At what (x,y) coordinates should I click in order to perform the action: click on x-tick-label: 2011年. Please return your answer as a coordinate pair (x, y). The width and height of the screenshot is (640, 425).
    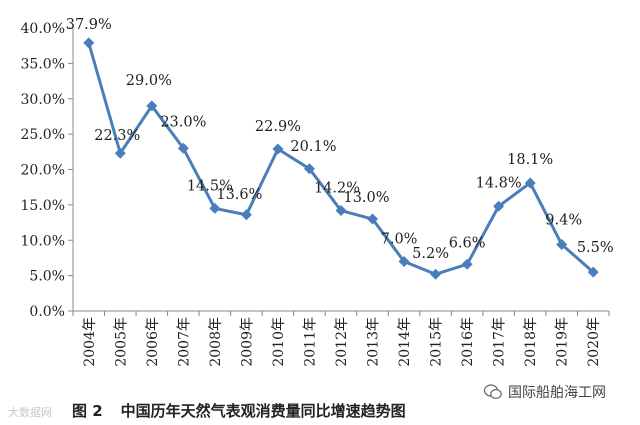
    Looking at the image, I should click on (310, 342).